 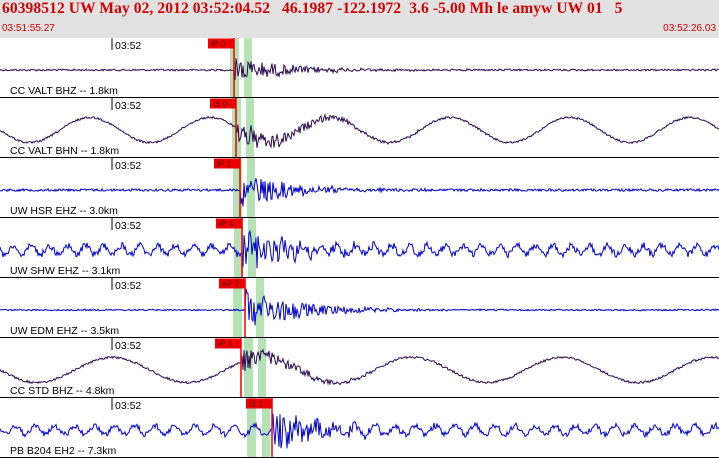 I want to click on station-label: CC STD BHZ -- 4.8km, so click(x=62, y=391).